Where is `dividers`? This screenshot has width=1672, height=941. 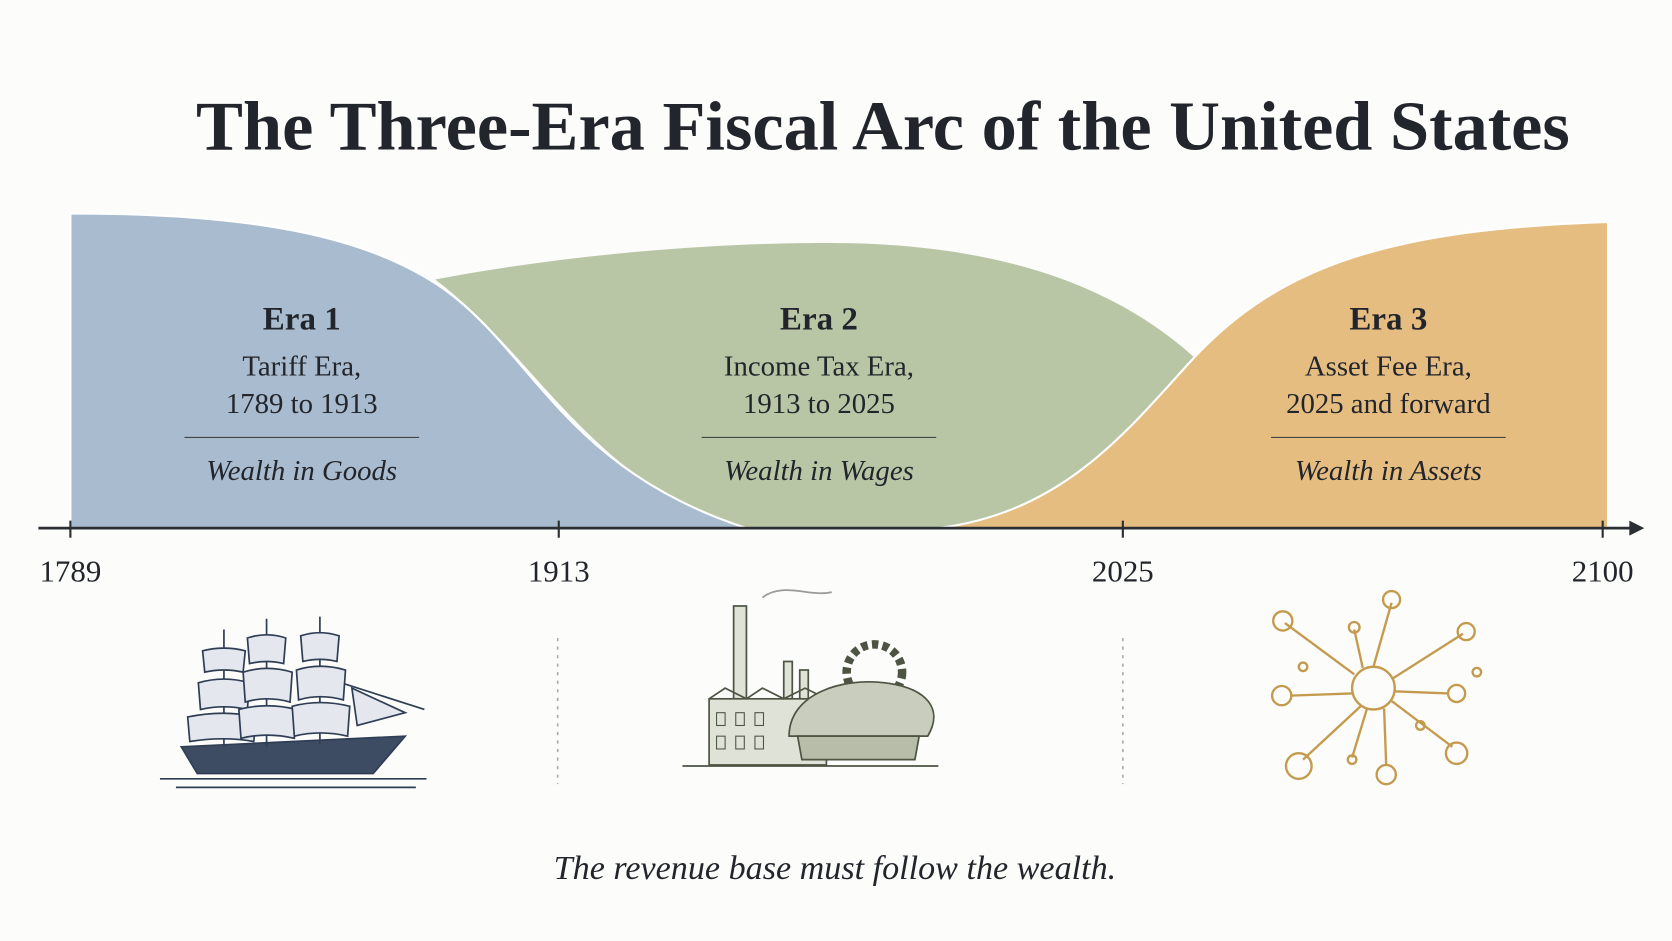
dividers is located at coordinates (840, 711).